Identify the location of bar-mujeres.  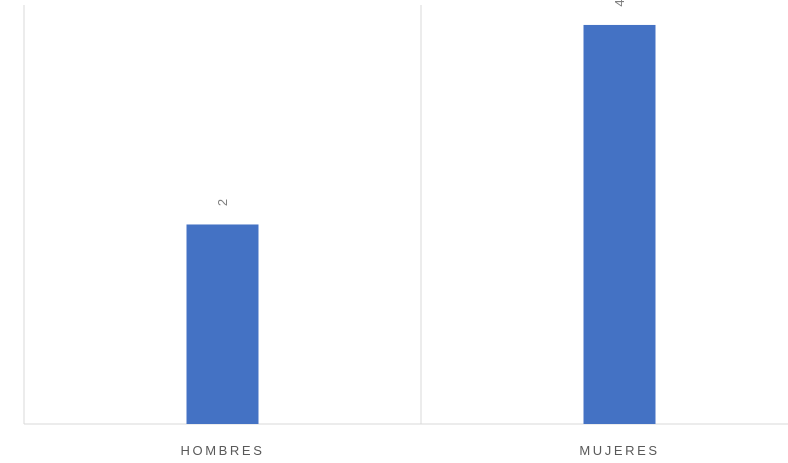
(619, 224).